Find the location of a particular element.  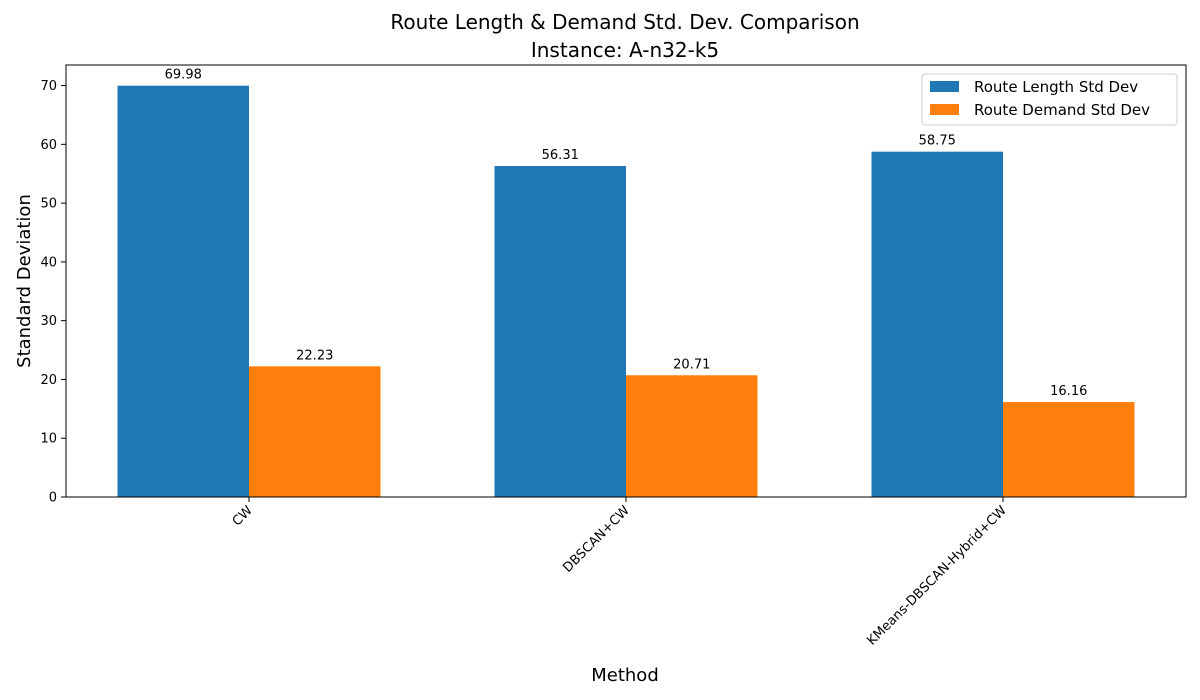

legend-box is located at coordinates (1049, 99).